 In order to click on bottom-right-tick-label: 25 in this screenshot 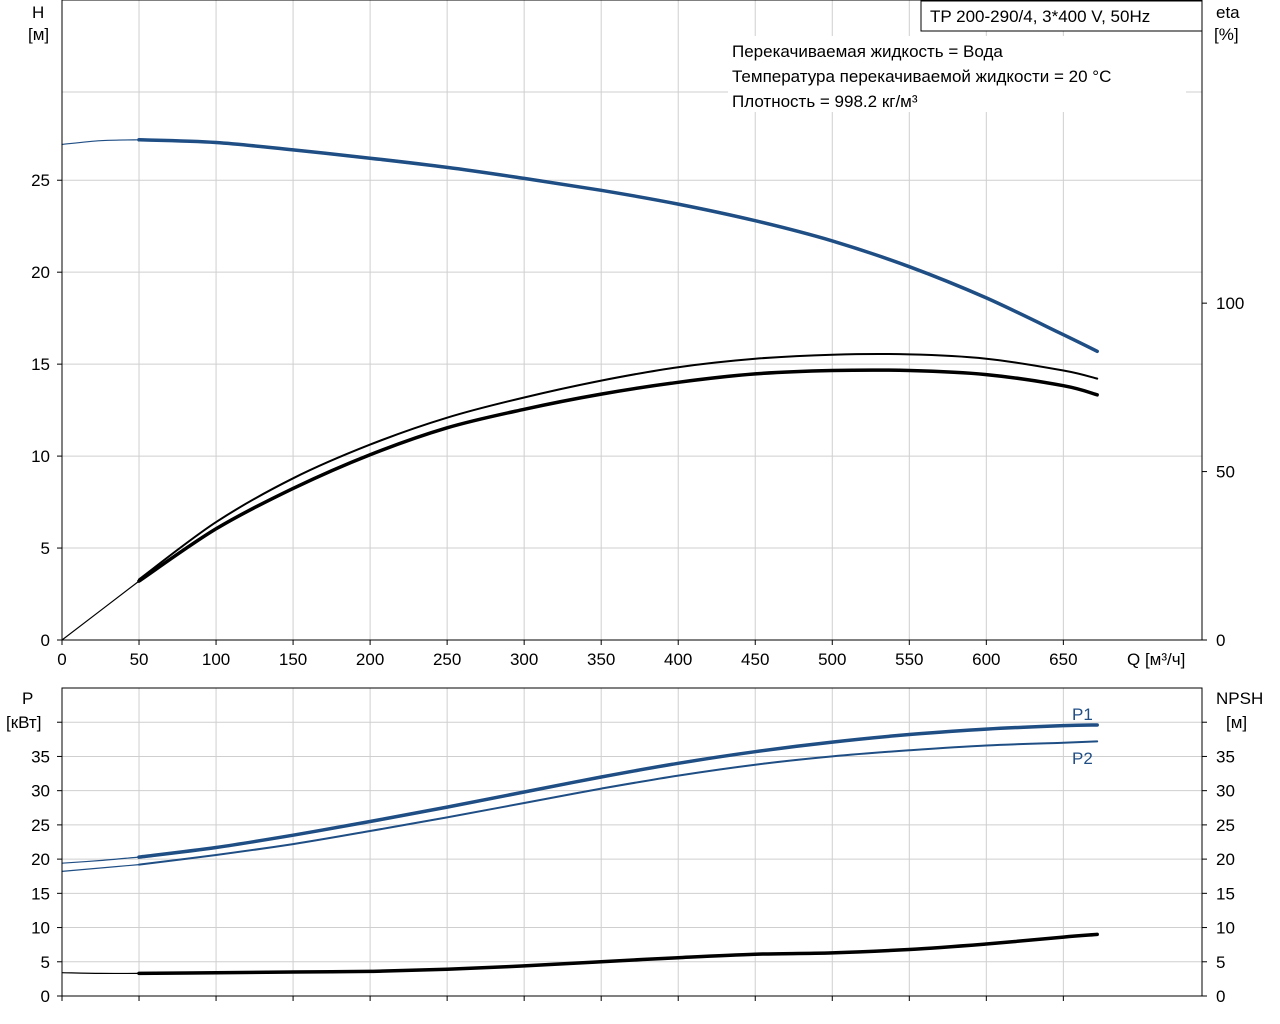, I will do `click(1225, 825)`.